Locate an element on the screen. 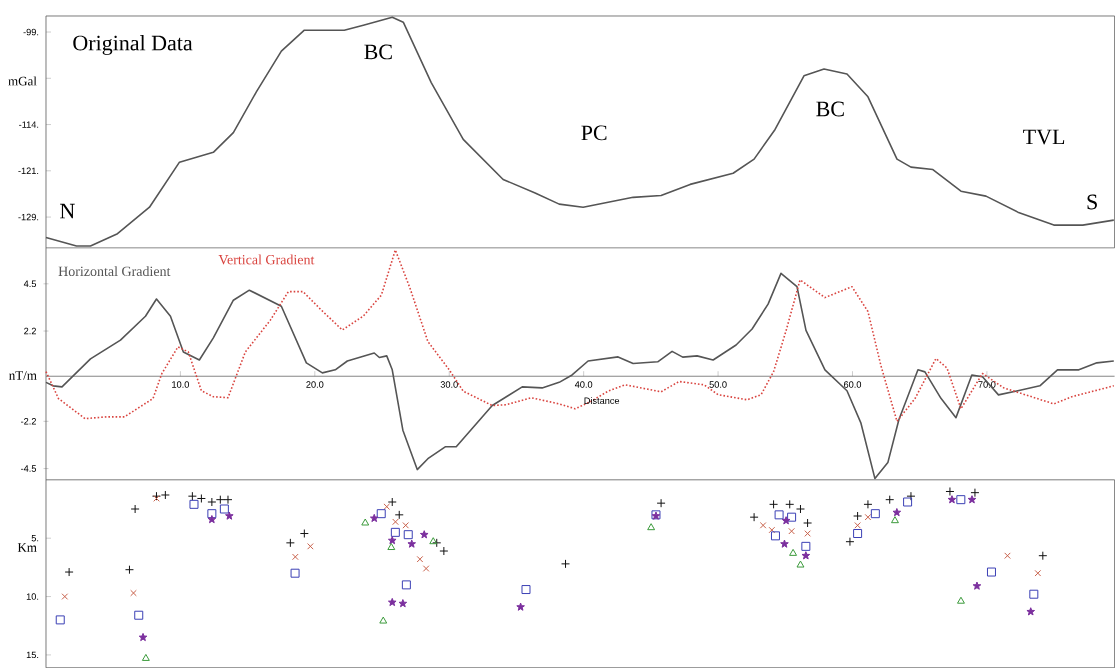 This screenshot has height=668, width=1115. y-tick-label: -114. is located at coordinates (29, 124).